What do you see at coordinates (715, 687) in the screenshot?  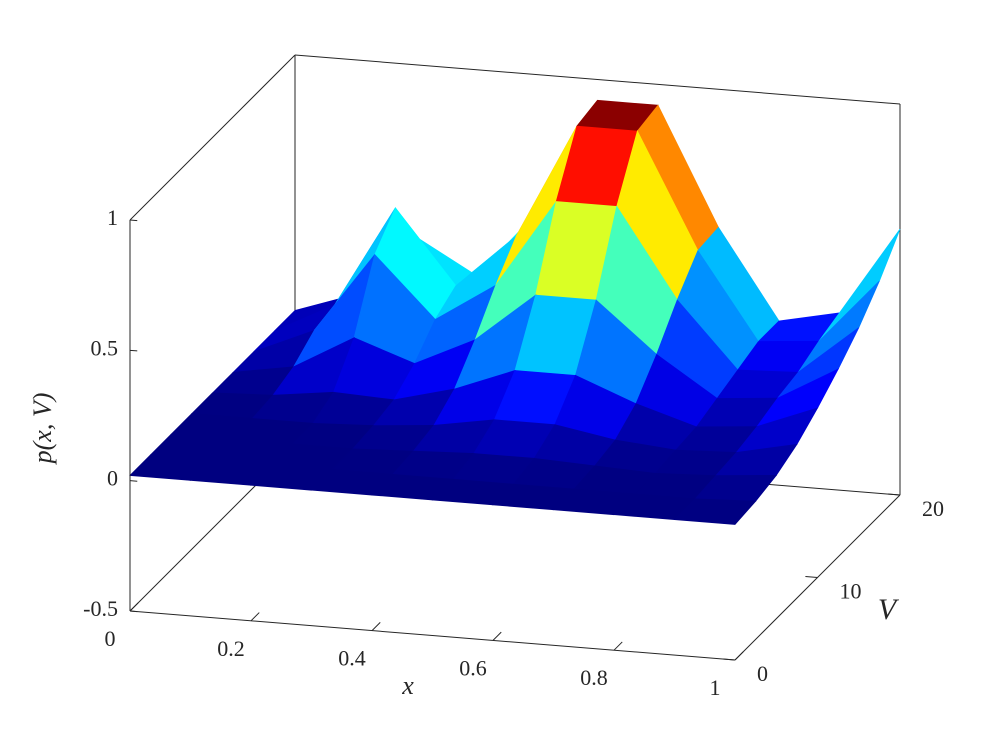 I see `x-tick-label: 1` at bounding box center [715, 687].